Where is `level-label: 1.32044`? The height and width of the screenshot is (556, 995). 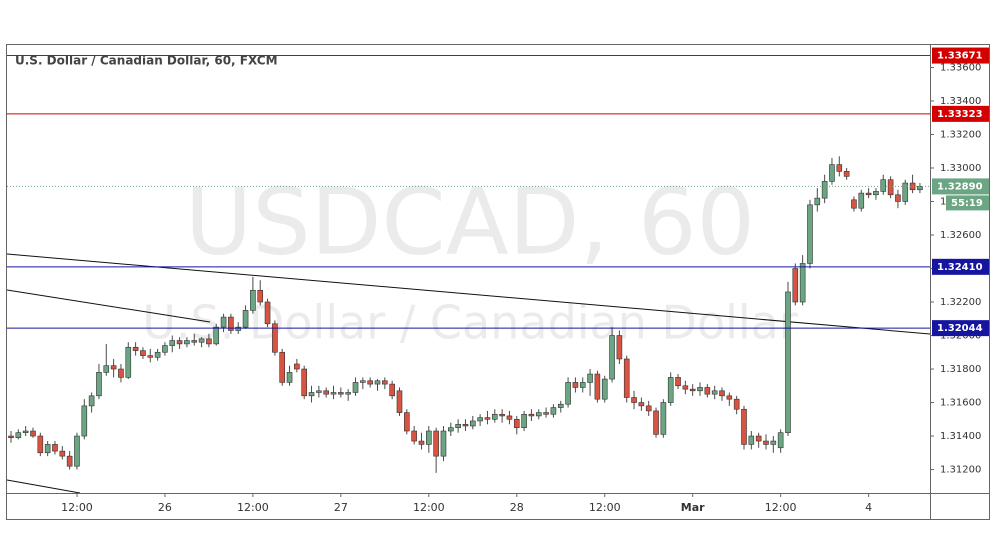
level-label: 1.32044 is located at coordinates (960, 328).